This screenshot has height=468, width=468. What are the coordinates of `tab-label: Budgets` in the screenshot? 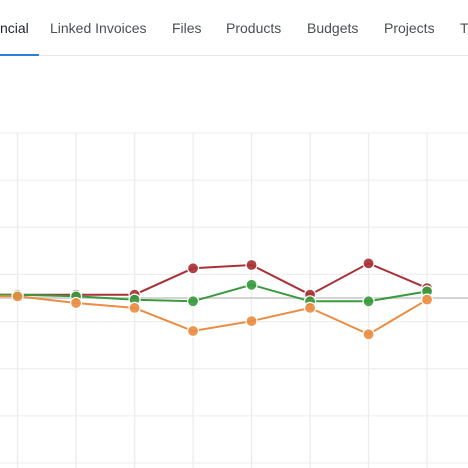 It's located at (333, 28).